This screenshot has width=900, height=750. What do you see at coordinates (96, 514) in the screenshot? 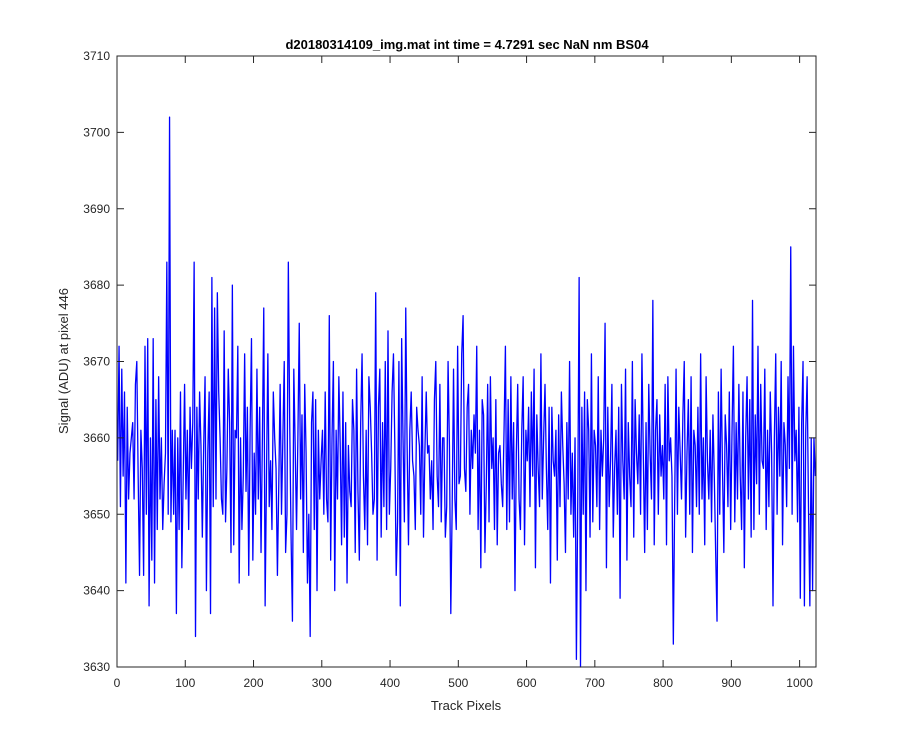
I see `y-tick-label: 3650` at bounding box center [96, 514].